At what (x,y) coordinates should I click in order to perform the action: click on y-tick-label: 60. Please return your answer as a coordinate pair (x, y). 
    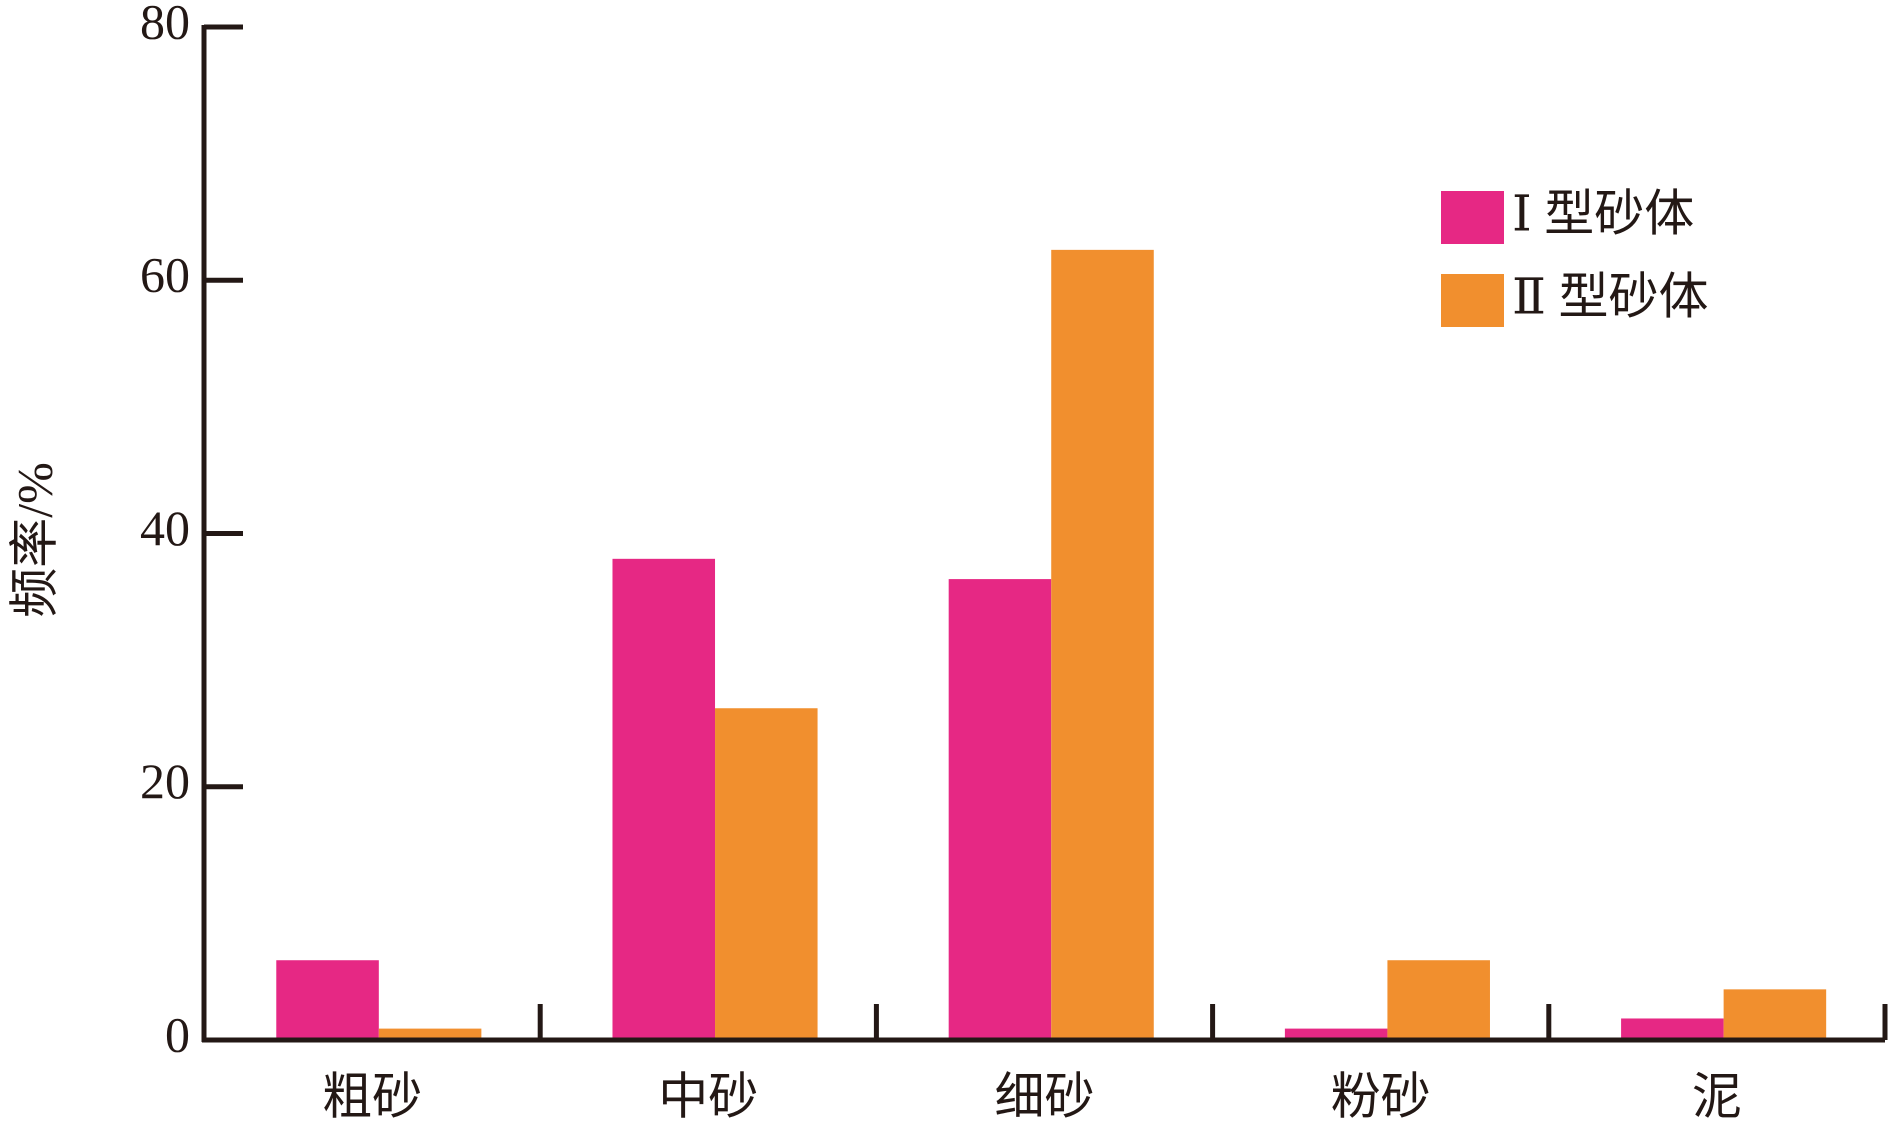
    Looking at the image, I should click on (165, 275).